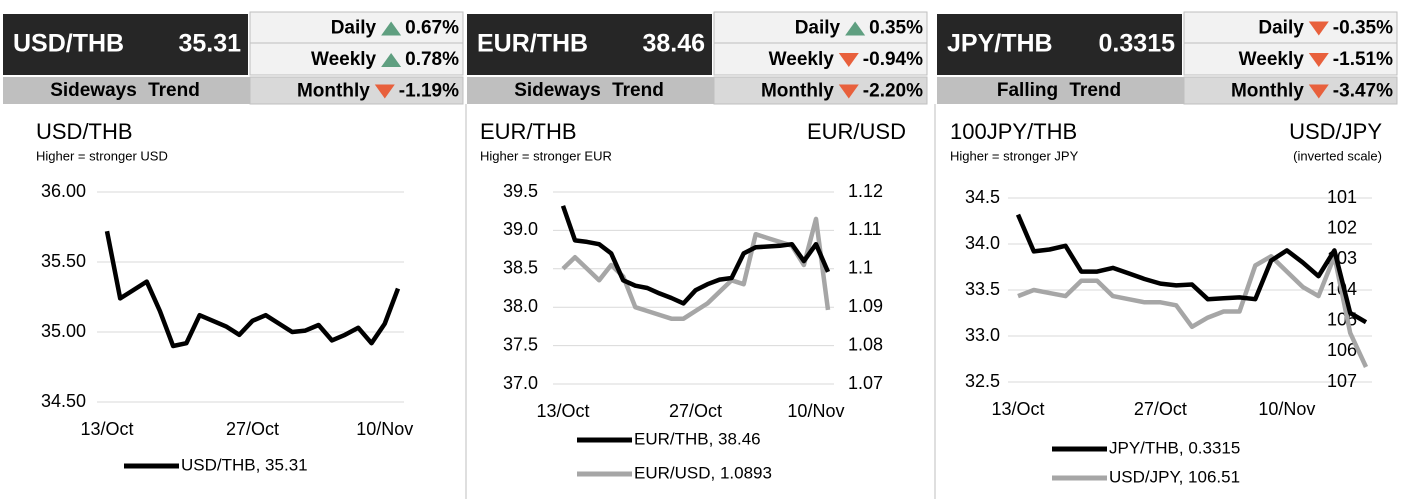 The image size is (1407, 499). What do you see at coordinates (982, 381) in the screenshot?
I see `y-tick-label: 32.5` at bounding box center [982, 381].